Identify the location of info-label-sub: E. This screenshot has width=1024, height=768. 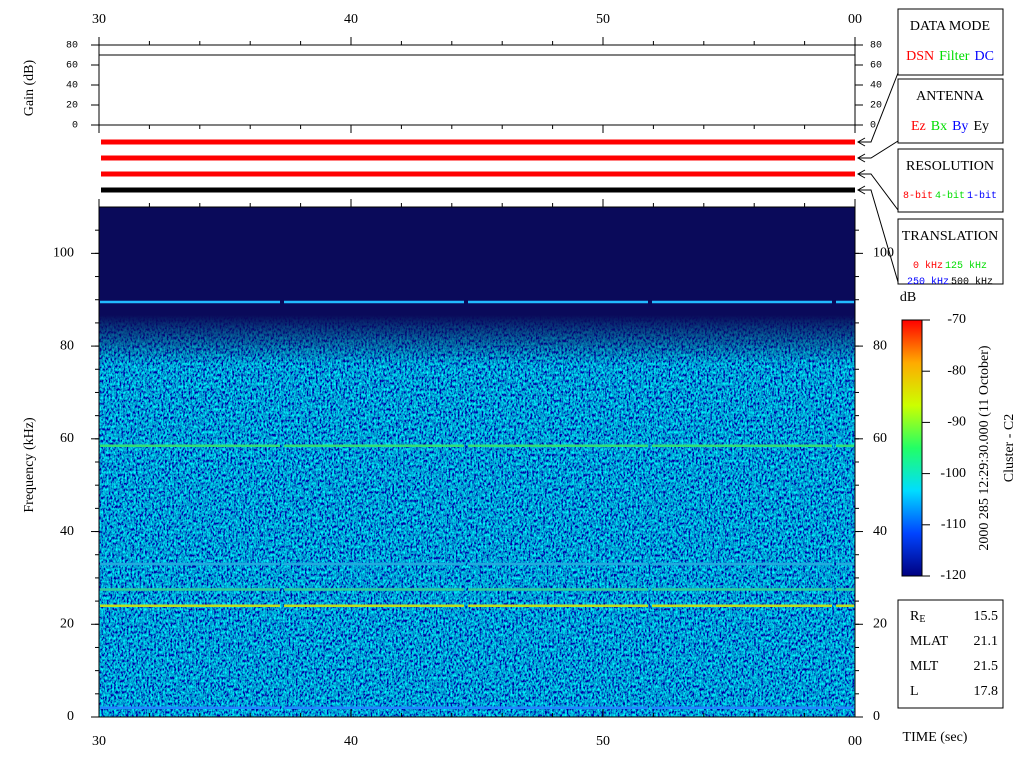
(922, 619).